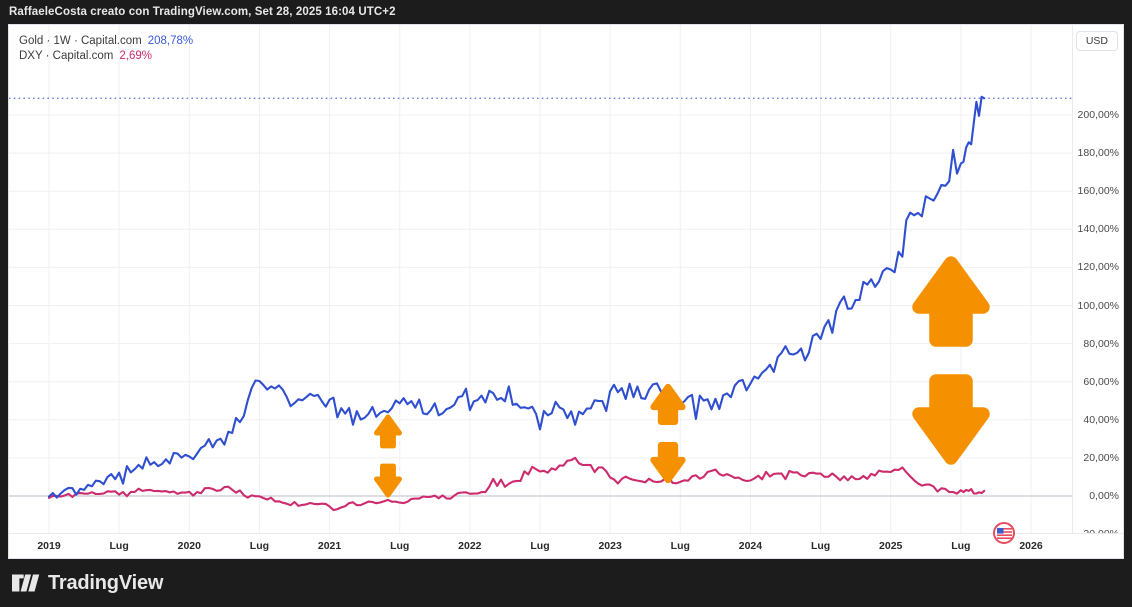  What do you see at coordinates (106, 582) in the screenshot?
I see `tradingview-brand-name: TradingView` at bounding box center [106, 582].